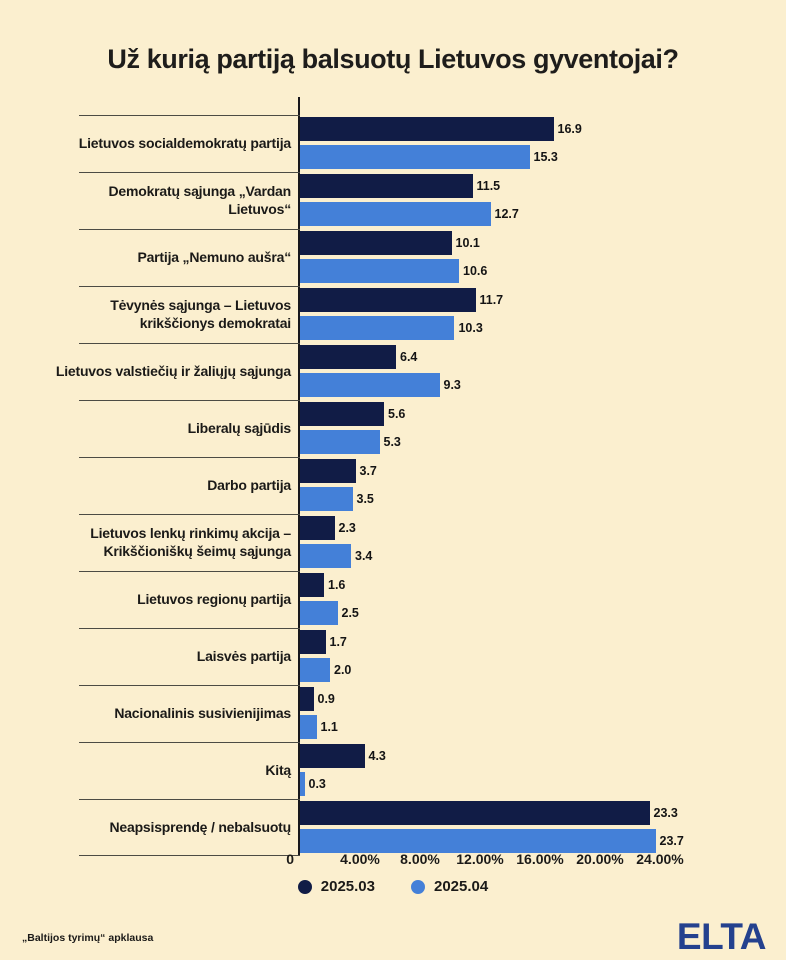  I want to click on category-label: Liberalų sąjūdis, so click(239, 427).